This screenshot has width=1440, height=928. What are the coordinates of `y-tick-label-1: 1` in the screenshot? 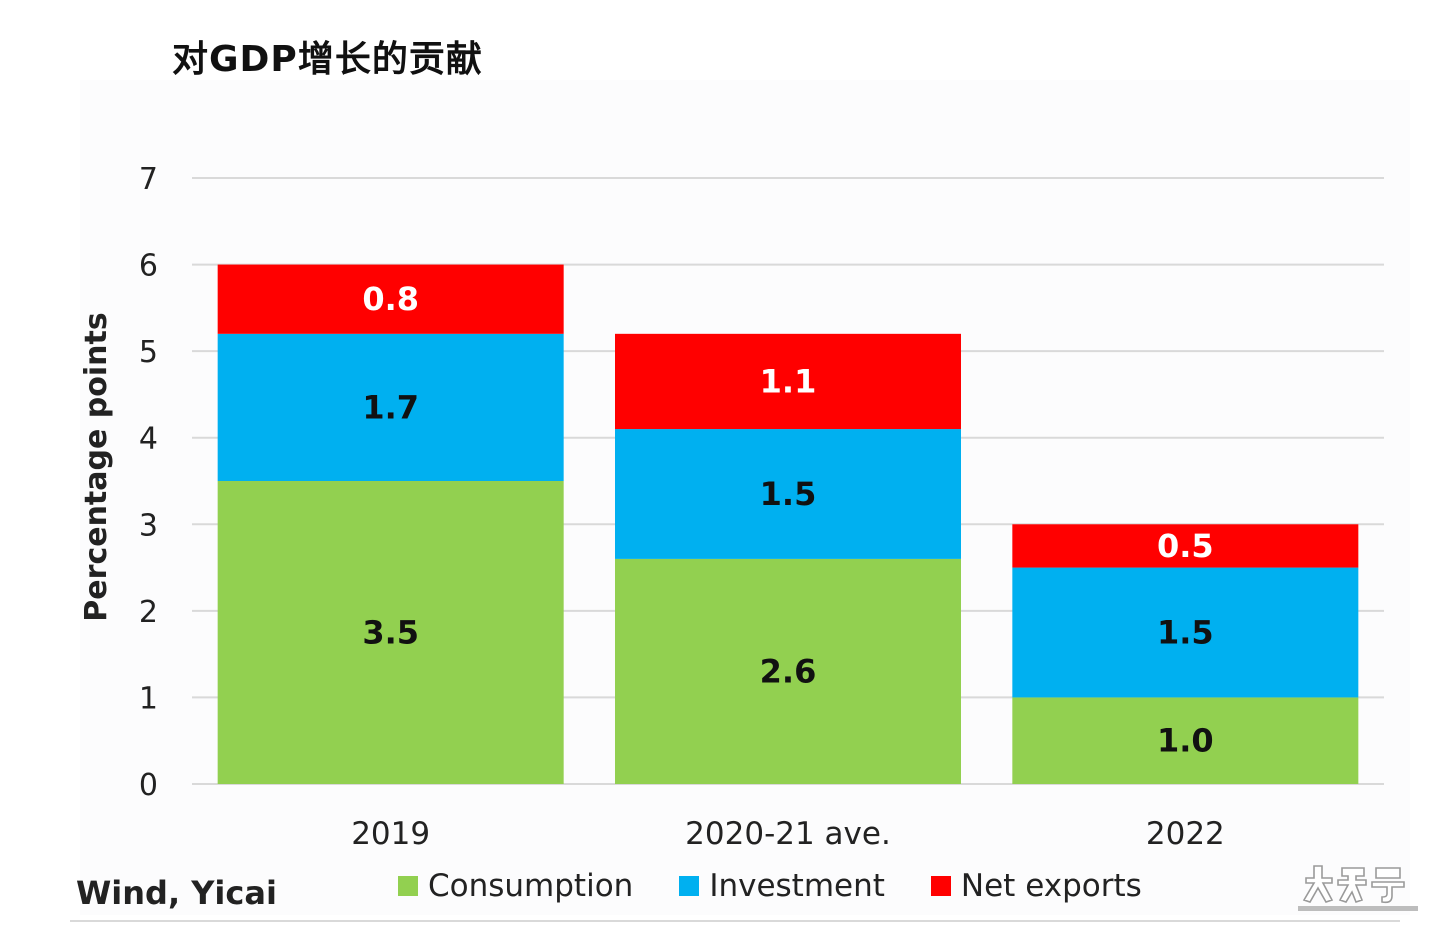 It's located at (148, 698).